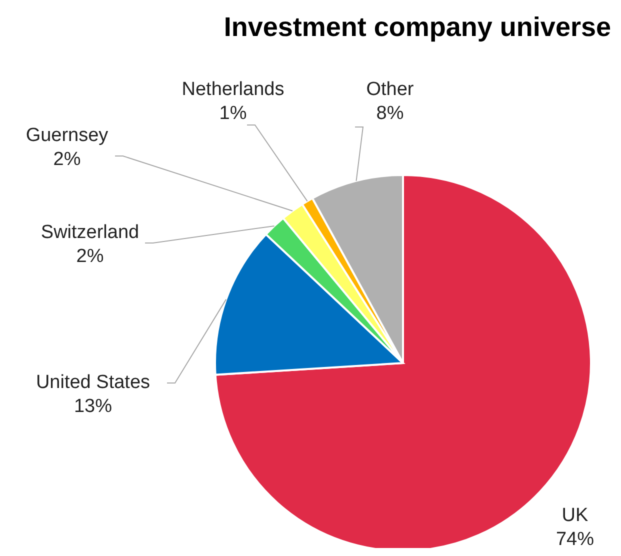  I want to click on data-label: 74%, so click(575, 539).